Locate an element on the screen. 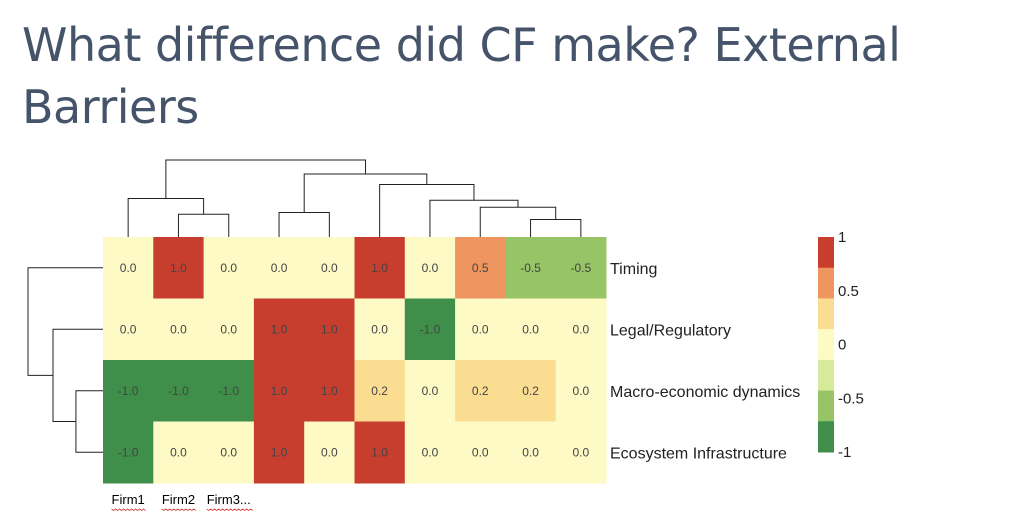 The height and width of the screenshot is (528, 1024). legend-tick-label: -0.5 is located at coordinates (851, 398).